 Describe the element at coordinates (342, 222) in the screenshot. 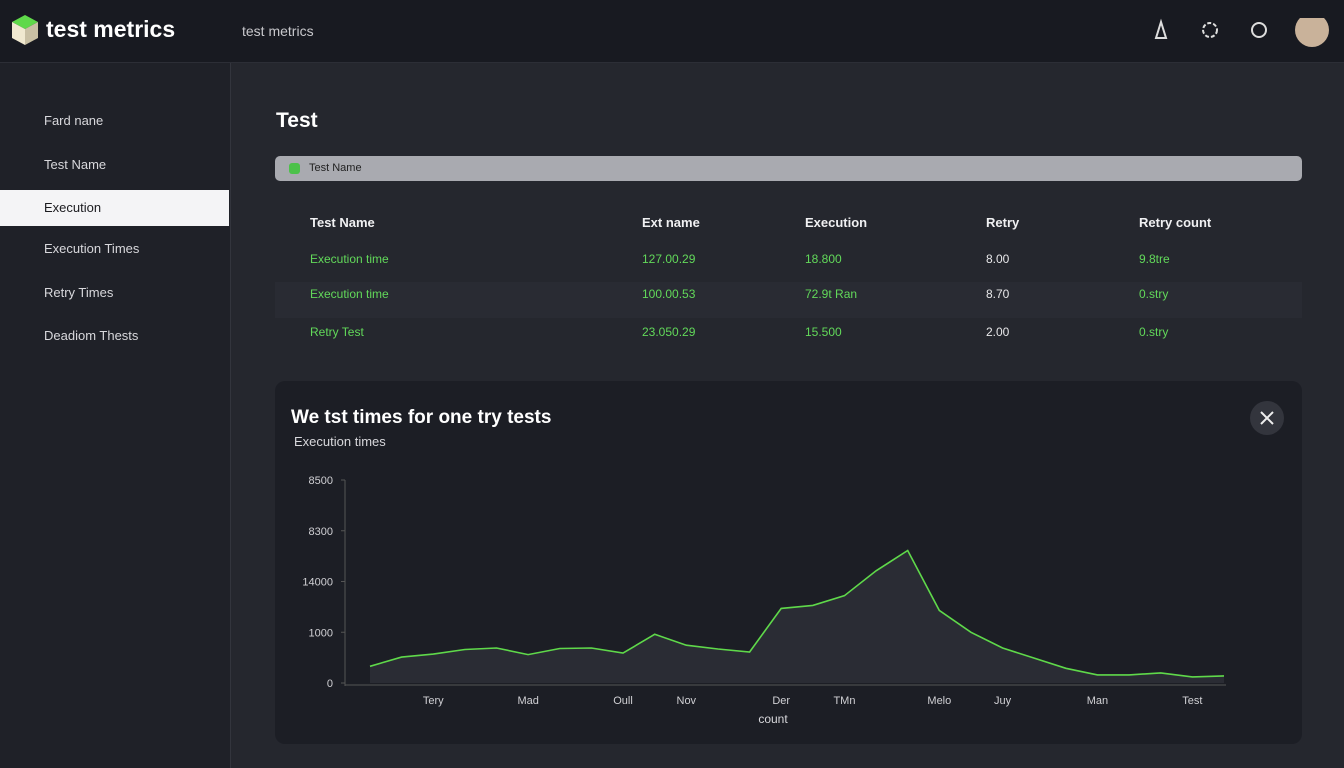

I see `column-header: Test Name` at that location.